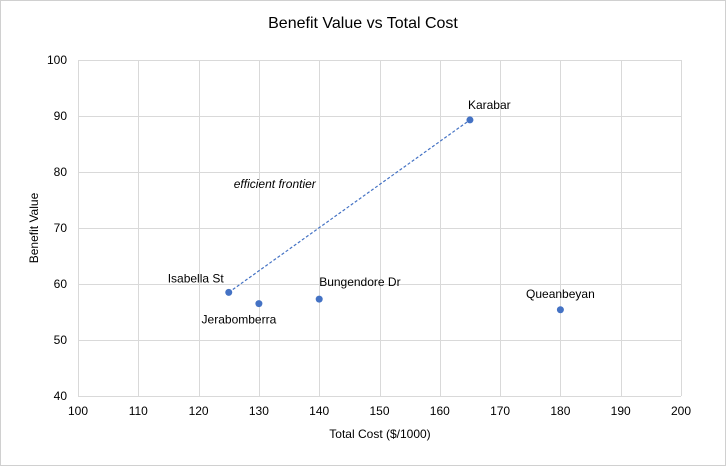 This screenshot has width=726, height=466. I want to click on data-point-label: Jerabomberra, so click(239, 320).